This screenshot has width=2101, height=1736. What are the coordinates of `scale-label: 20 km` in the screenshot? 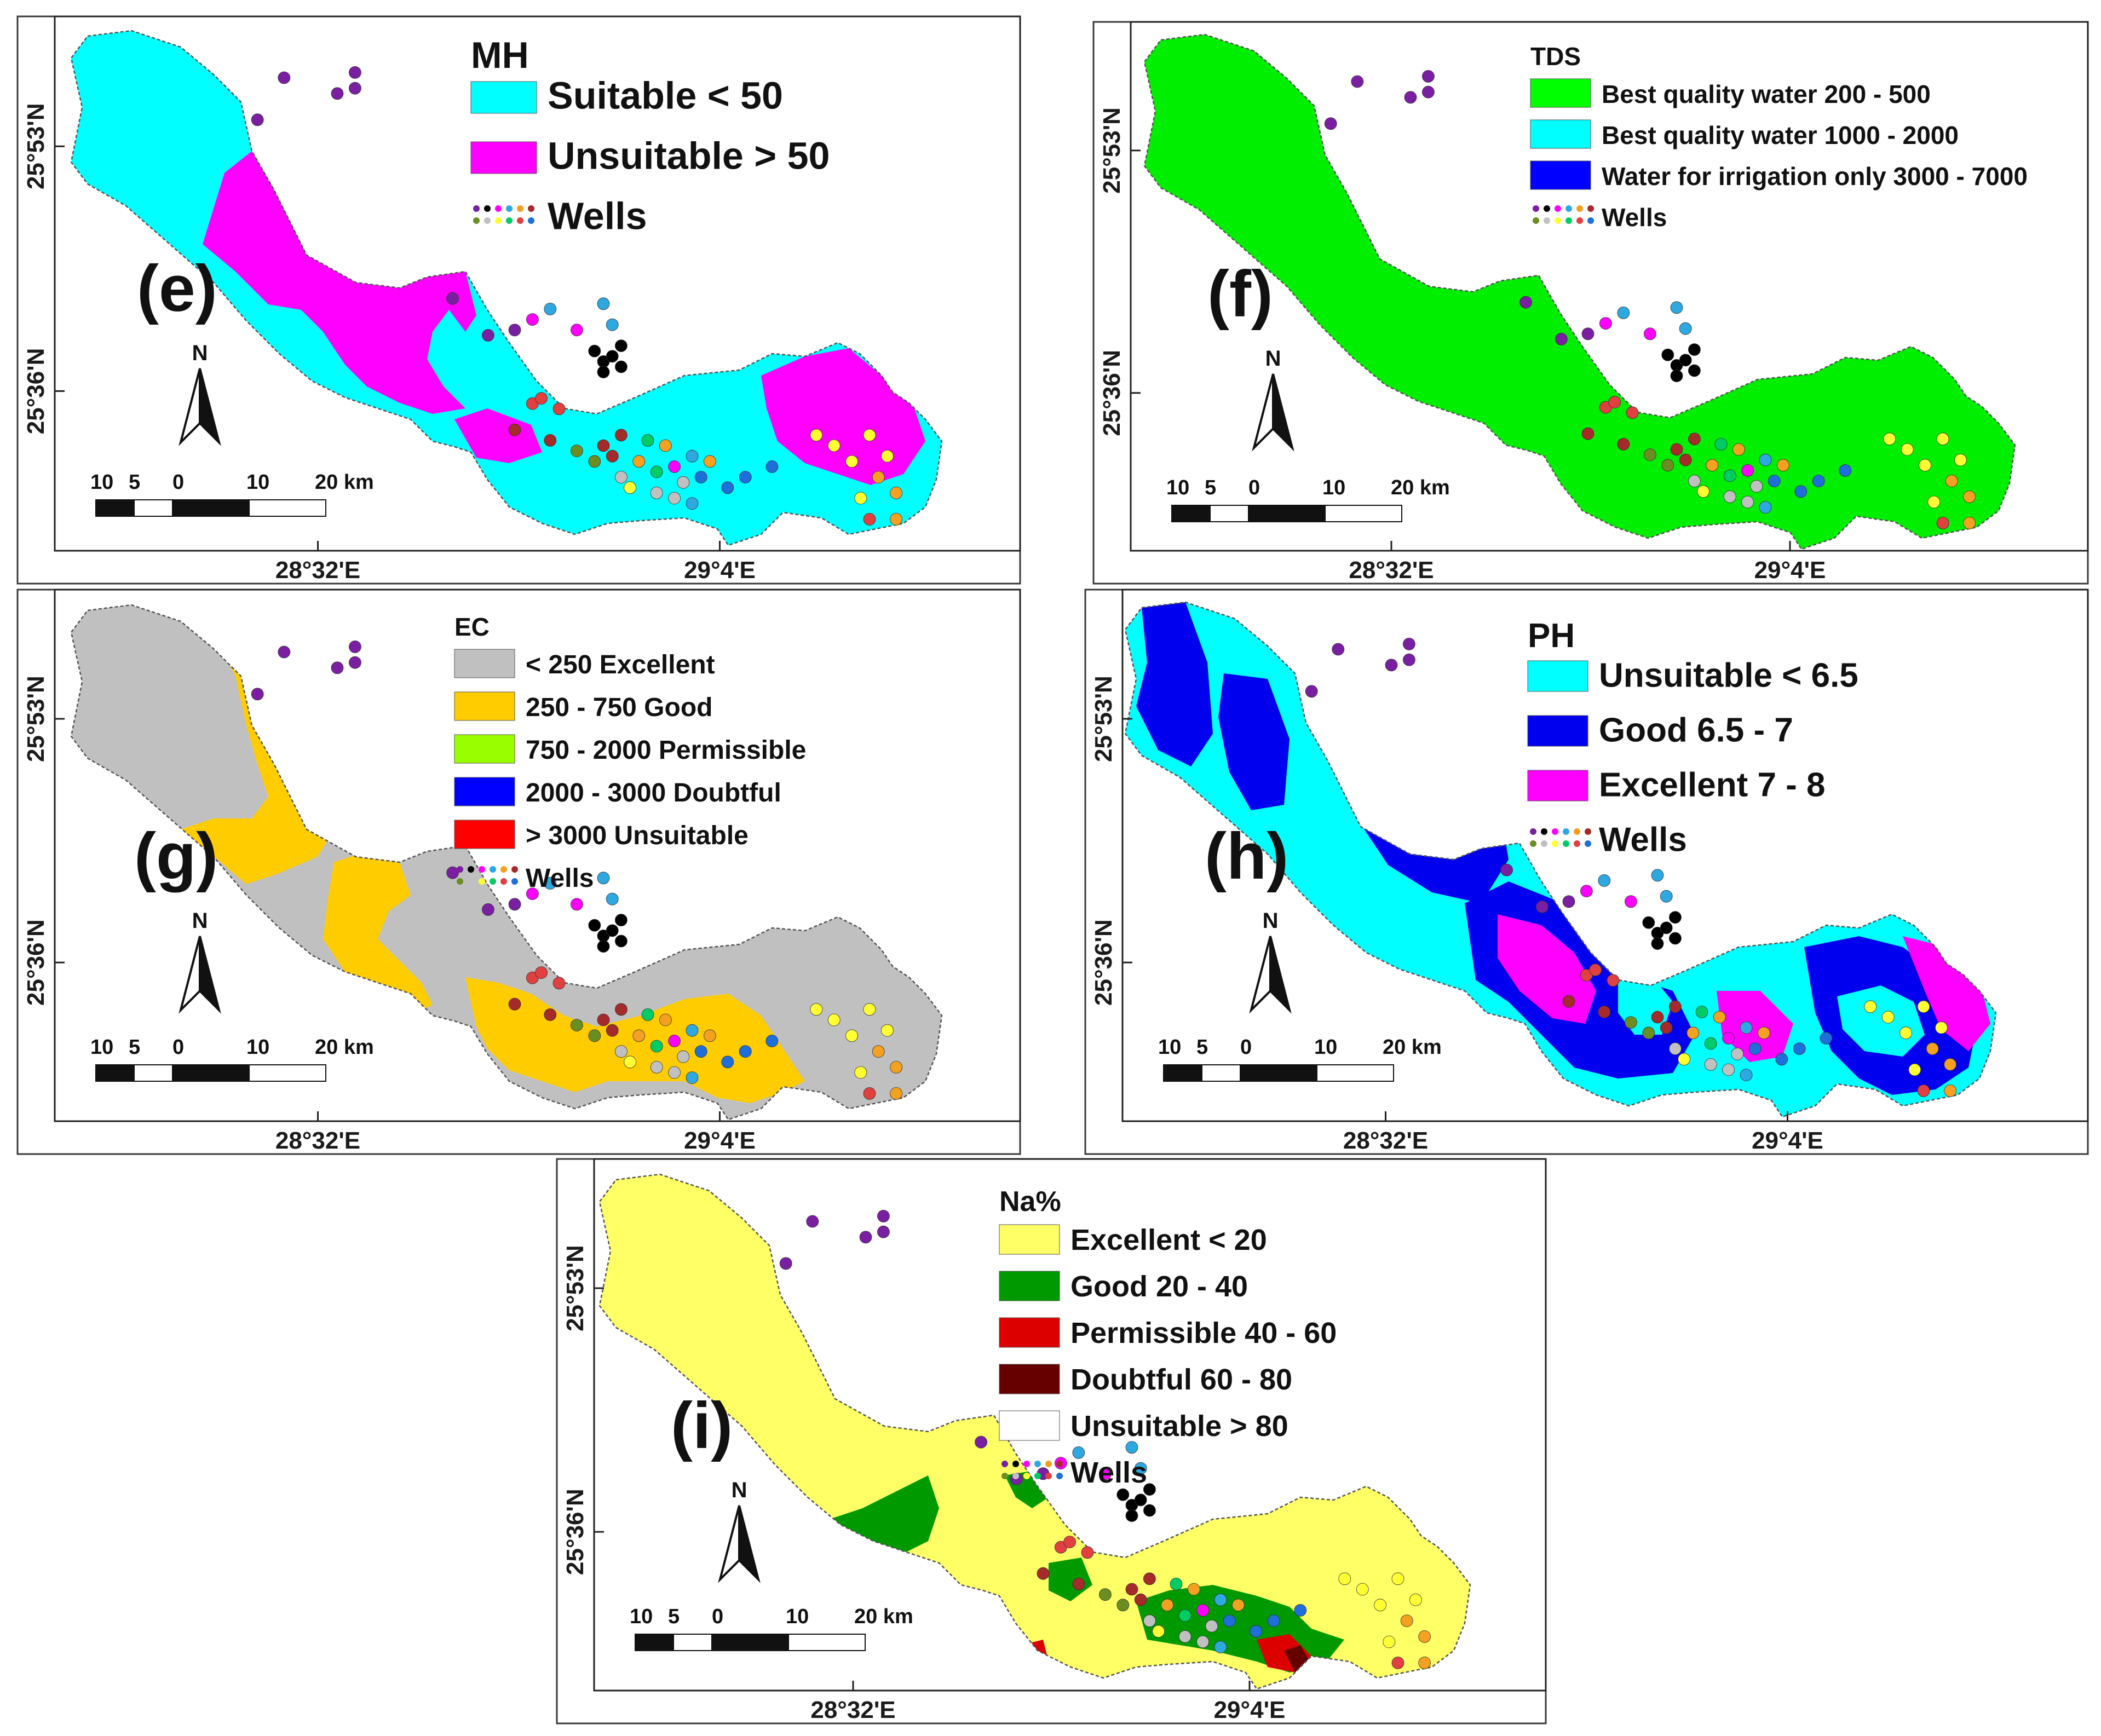 It's located at (344, 482).